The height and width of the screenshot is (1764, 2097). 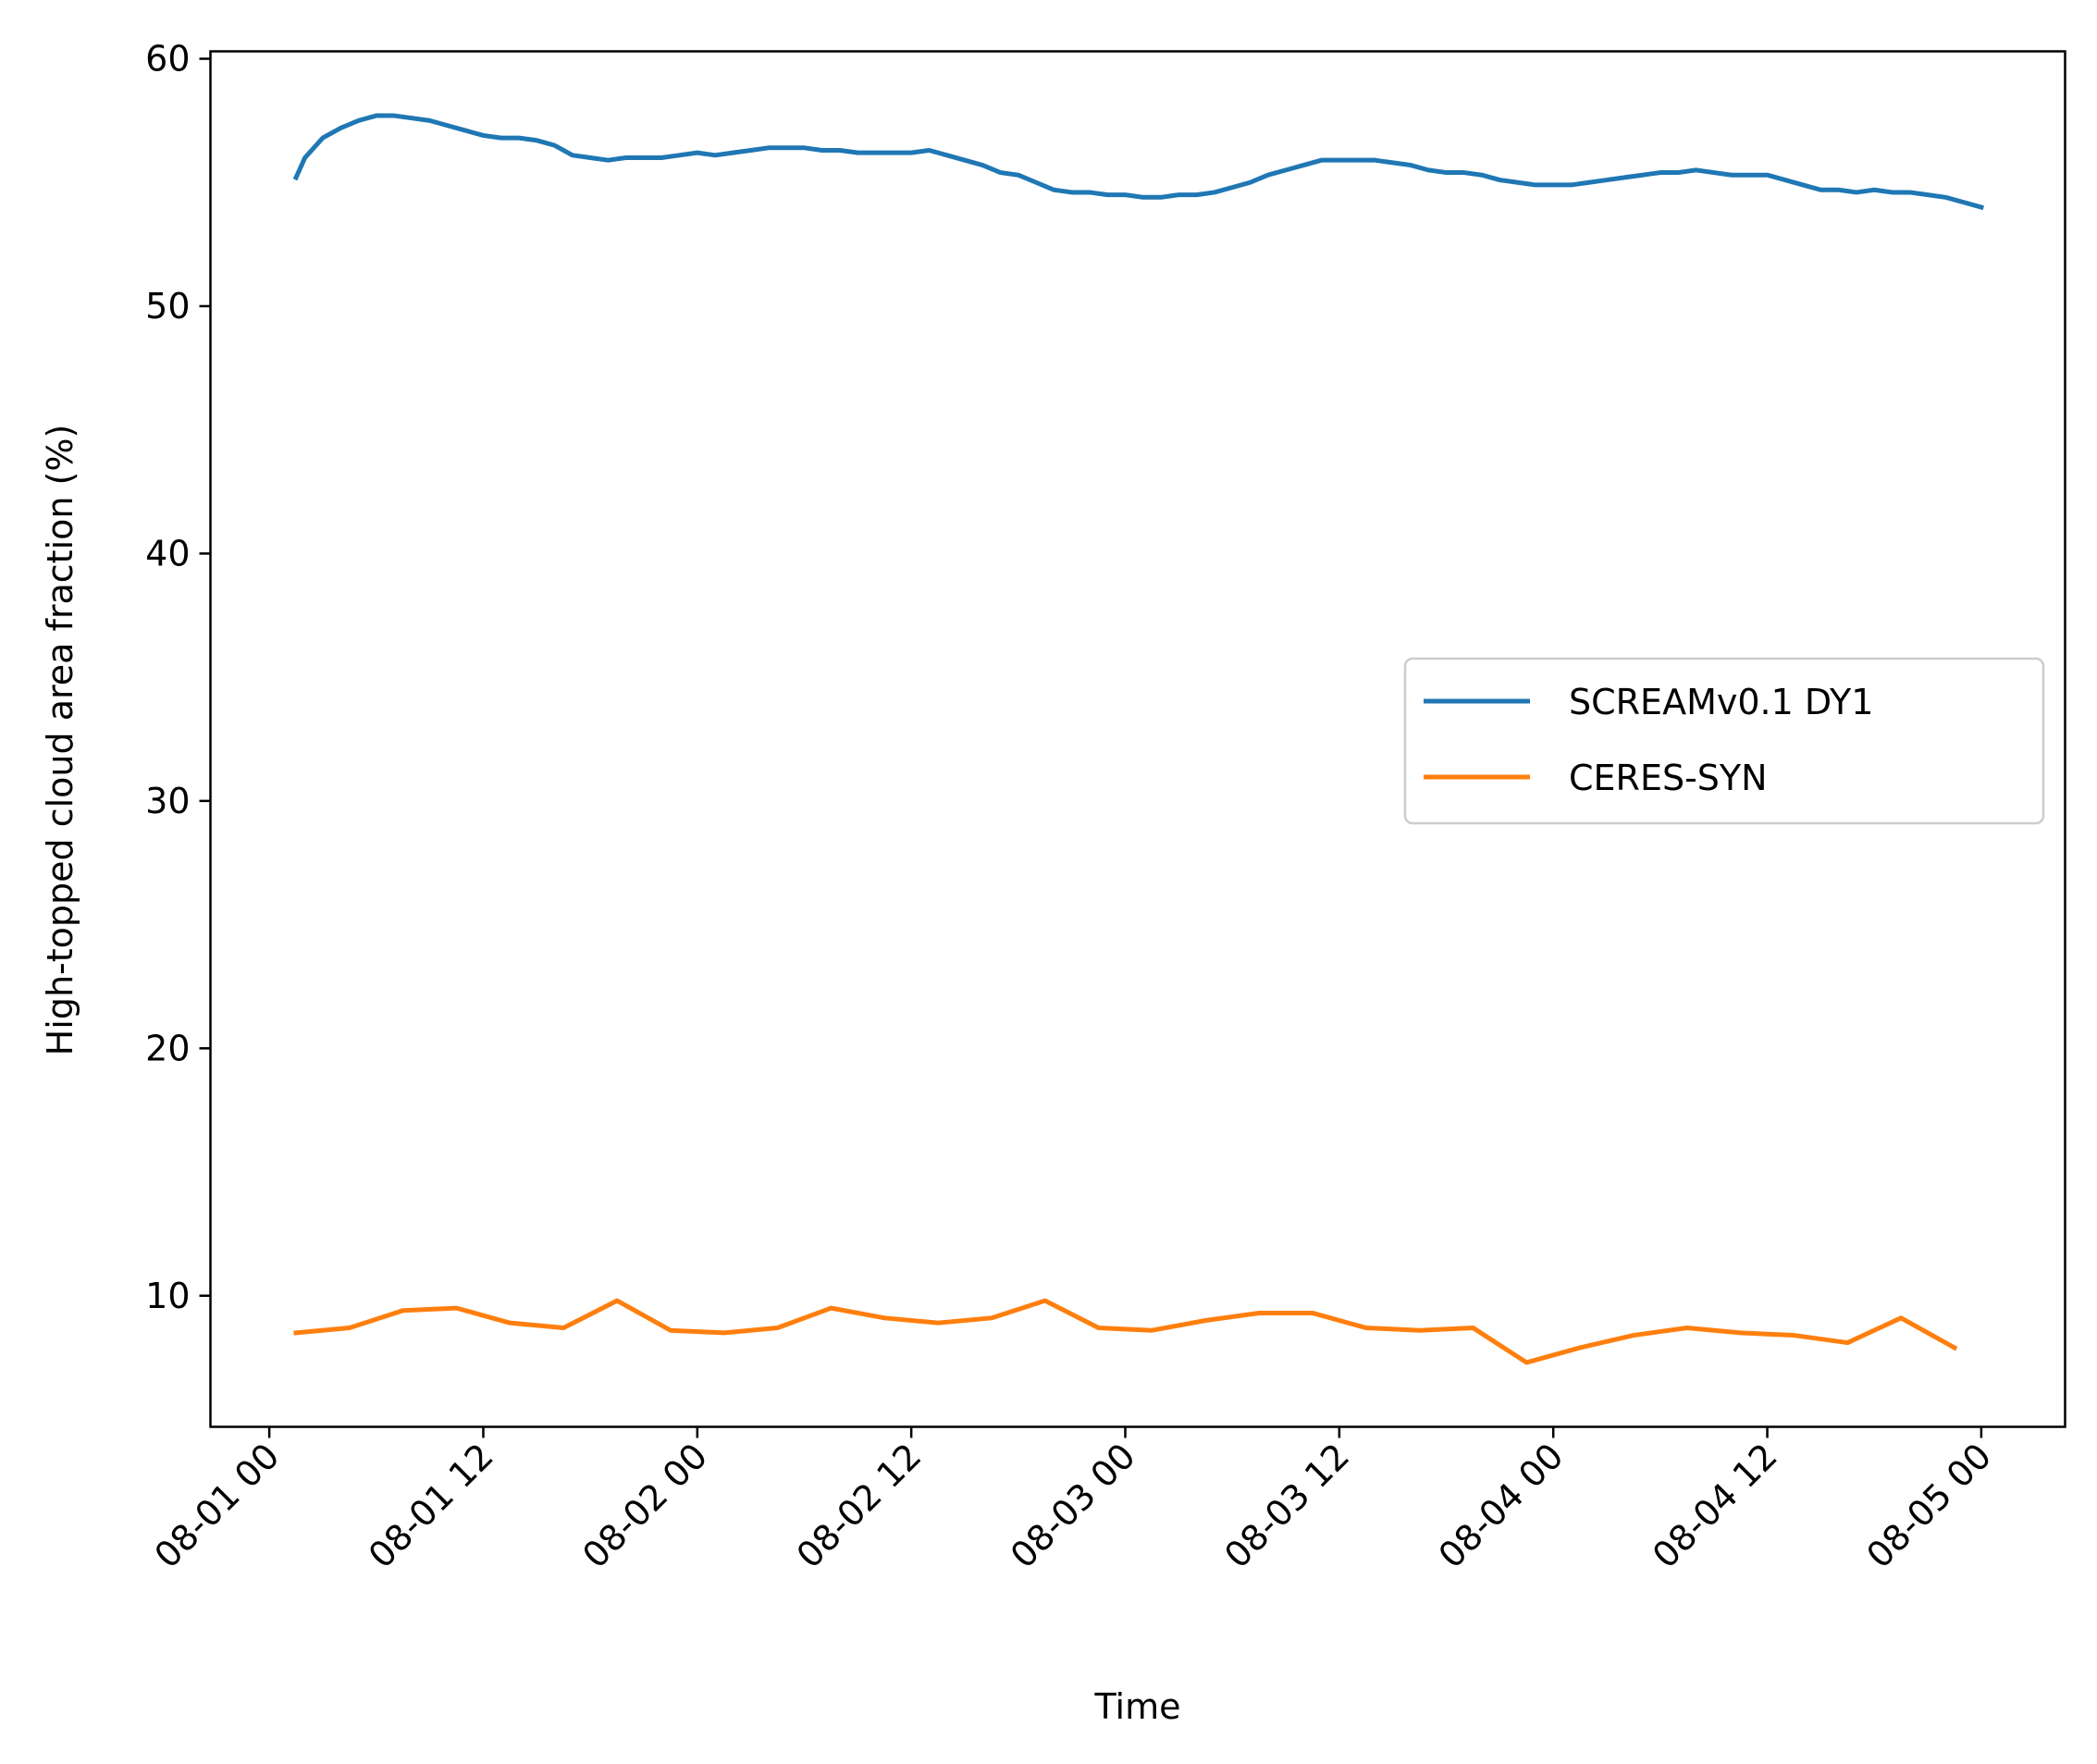 What do you see at coordinates (167, 1048) in the screenshot?
I see `y-tick-label-1: 20` at bounding box center [167, 1048].